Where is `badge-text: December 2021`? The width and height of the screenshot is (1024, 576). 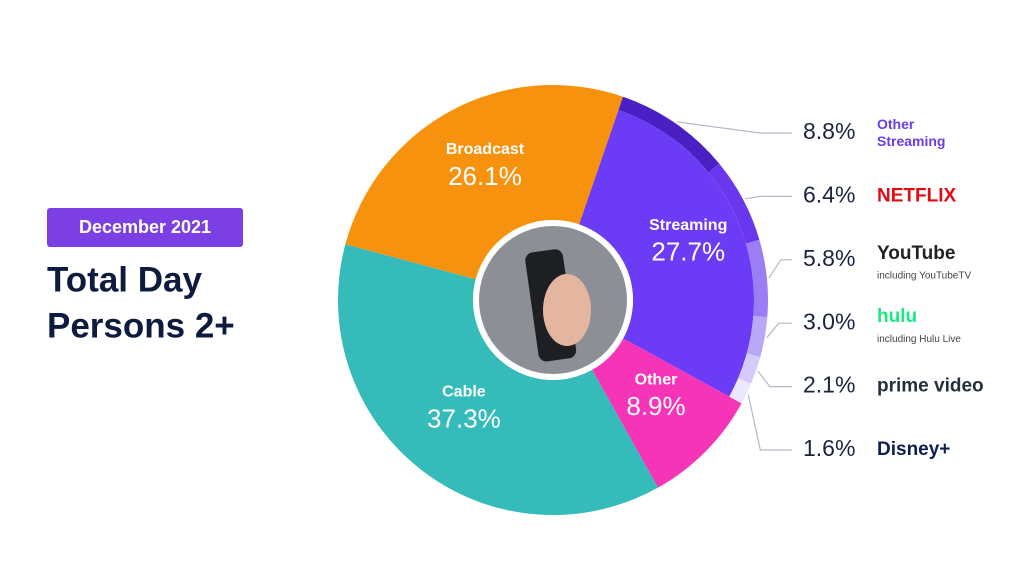 badge-text: December 2021 is located at coordinates (145, 227).